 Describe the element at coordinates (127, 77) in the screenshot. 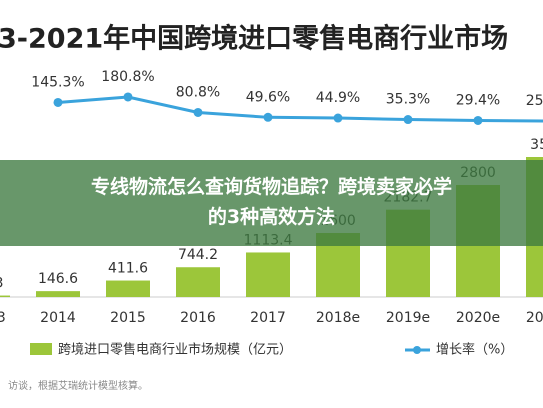

I see `line-label: 180.8%` at that location.